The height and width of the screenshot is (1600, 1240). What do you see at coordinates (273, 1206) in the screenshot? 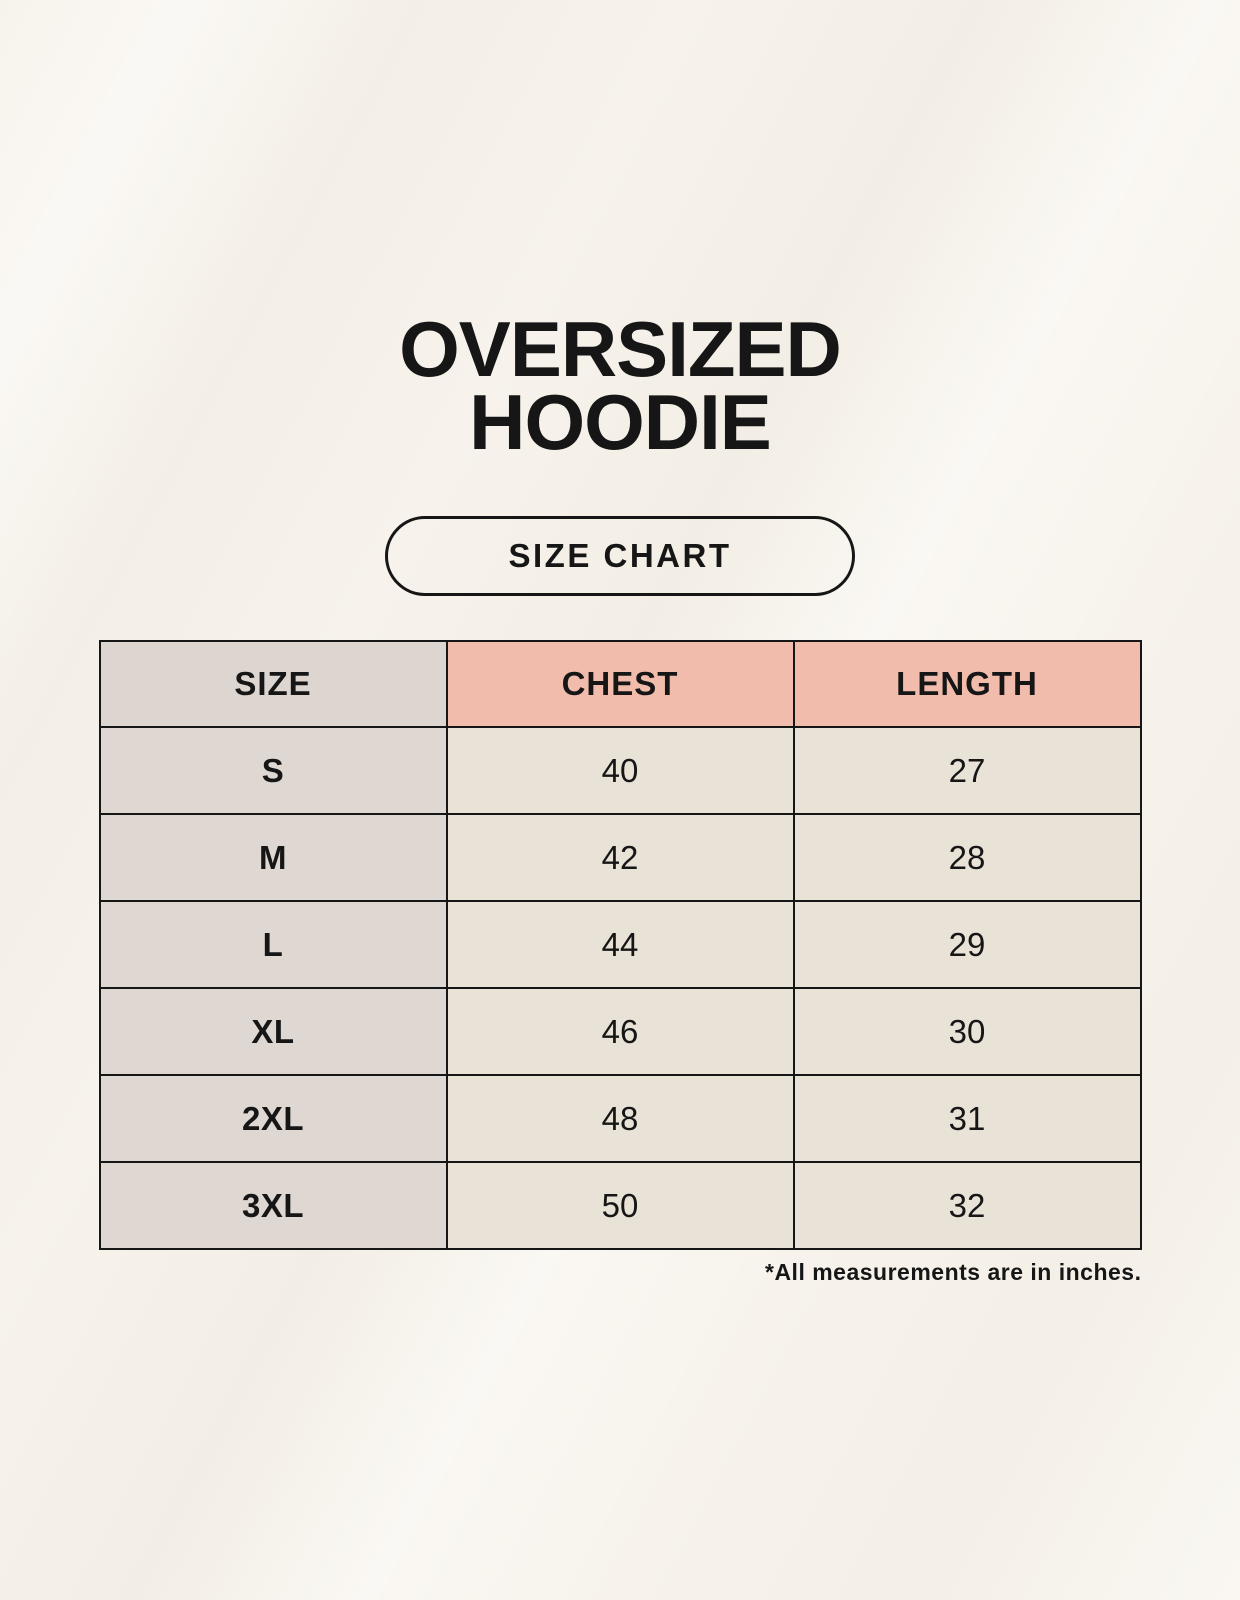
I see `size-cell: 3XL` at bounding box center [273, 1206].